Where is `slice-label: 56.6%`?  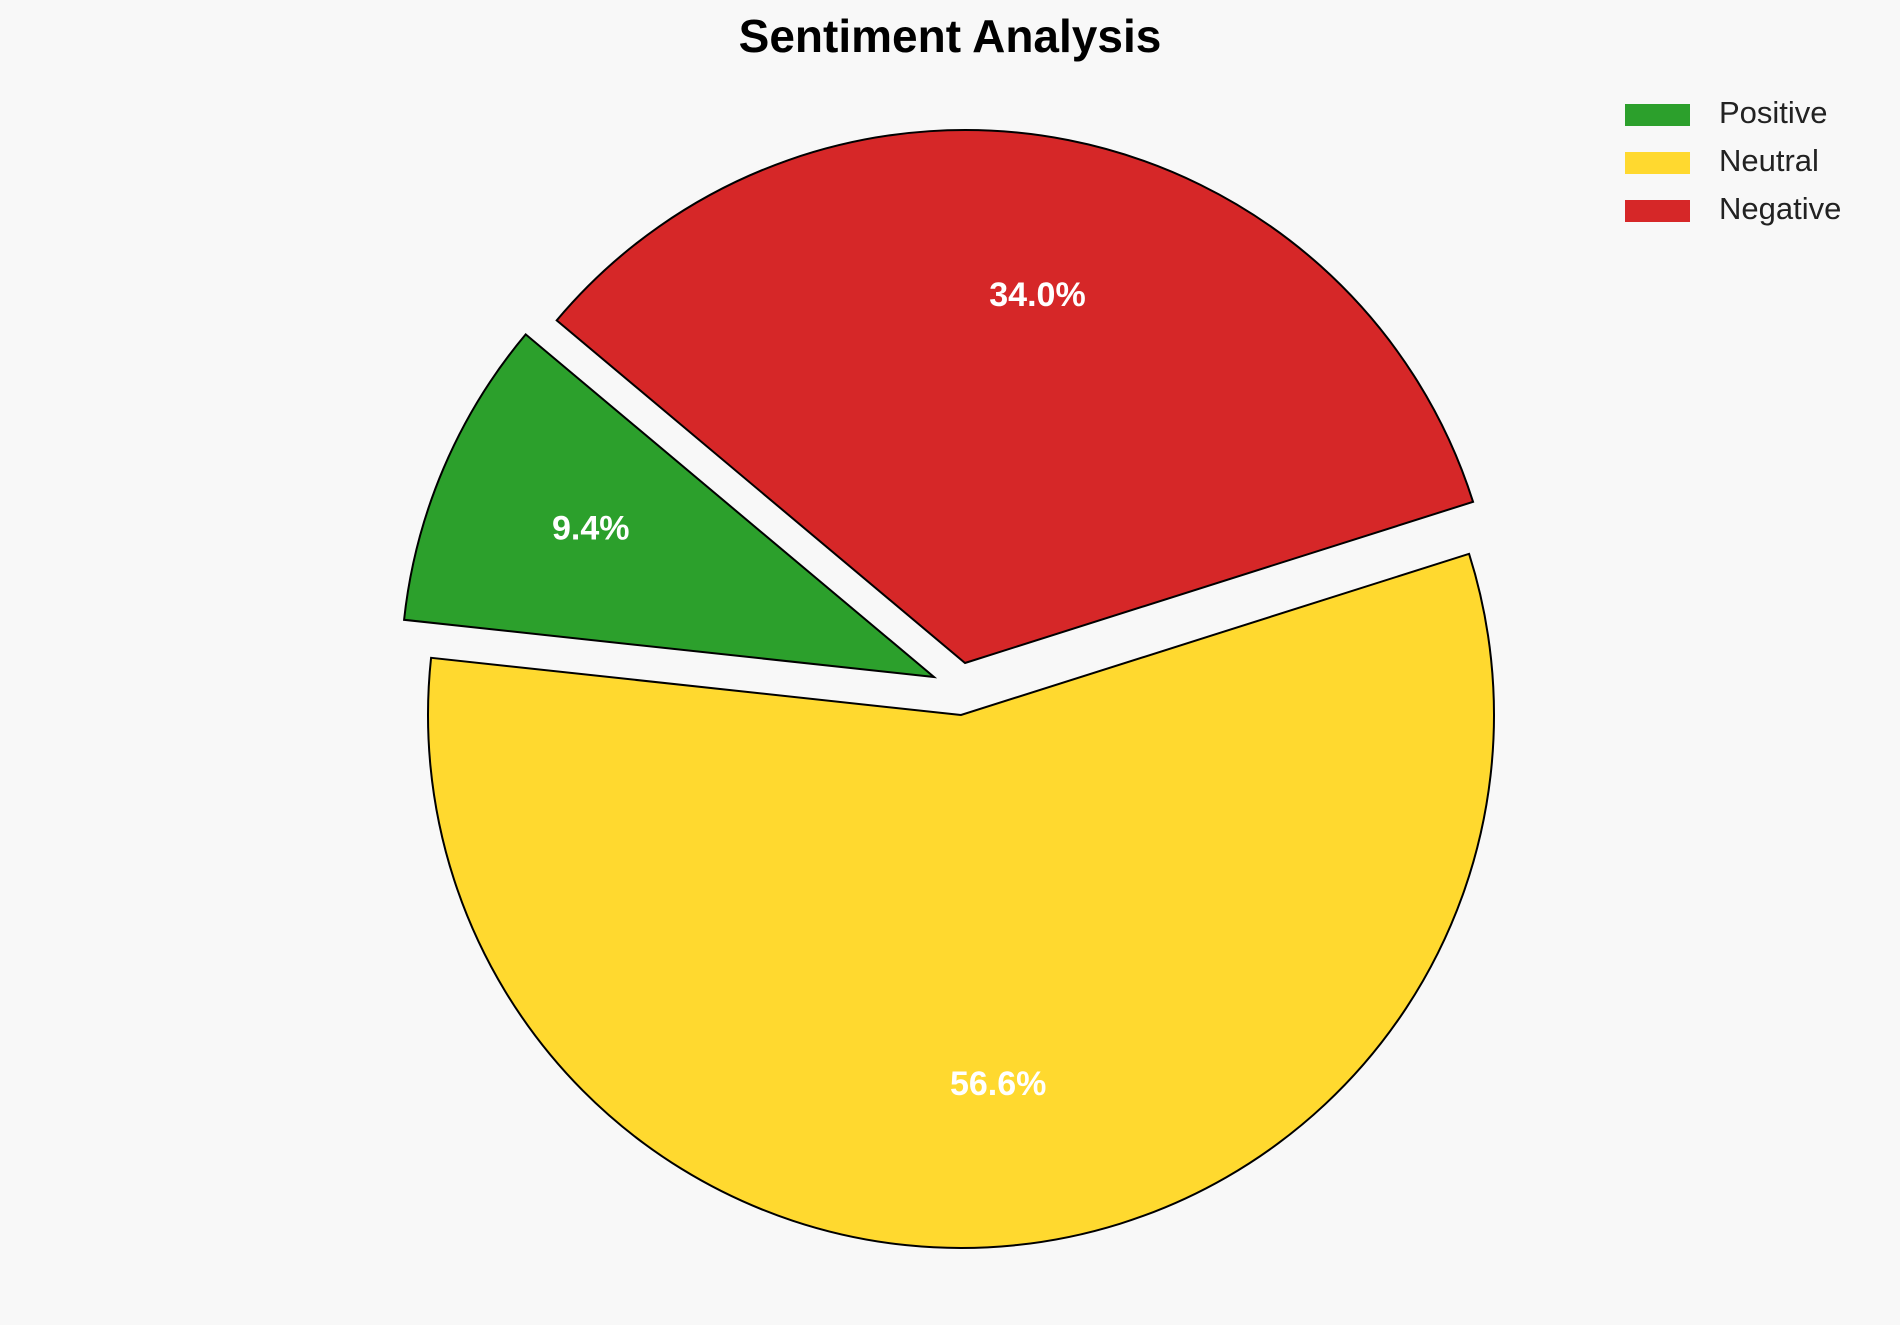 slice-label: 56.6% is located at coordinates (998, 1084).